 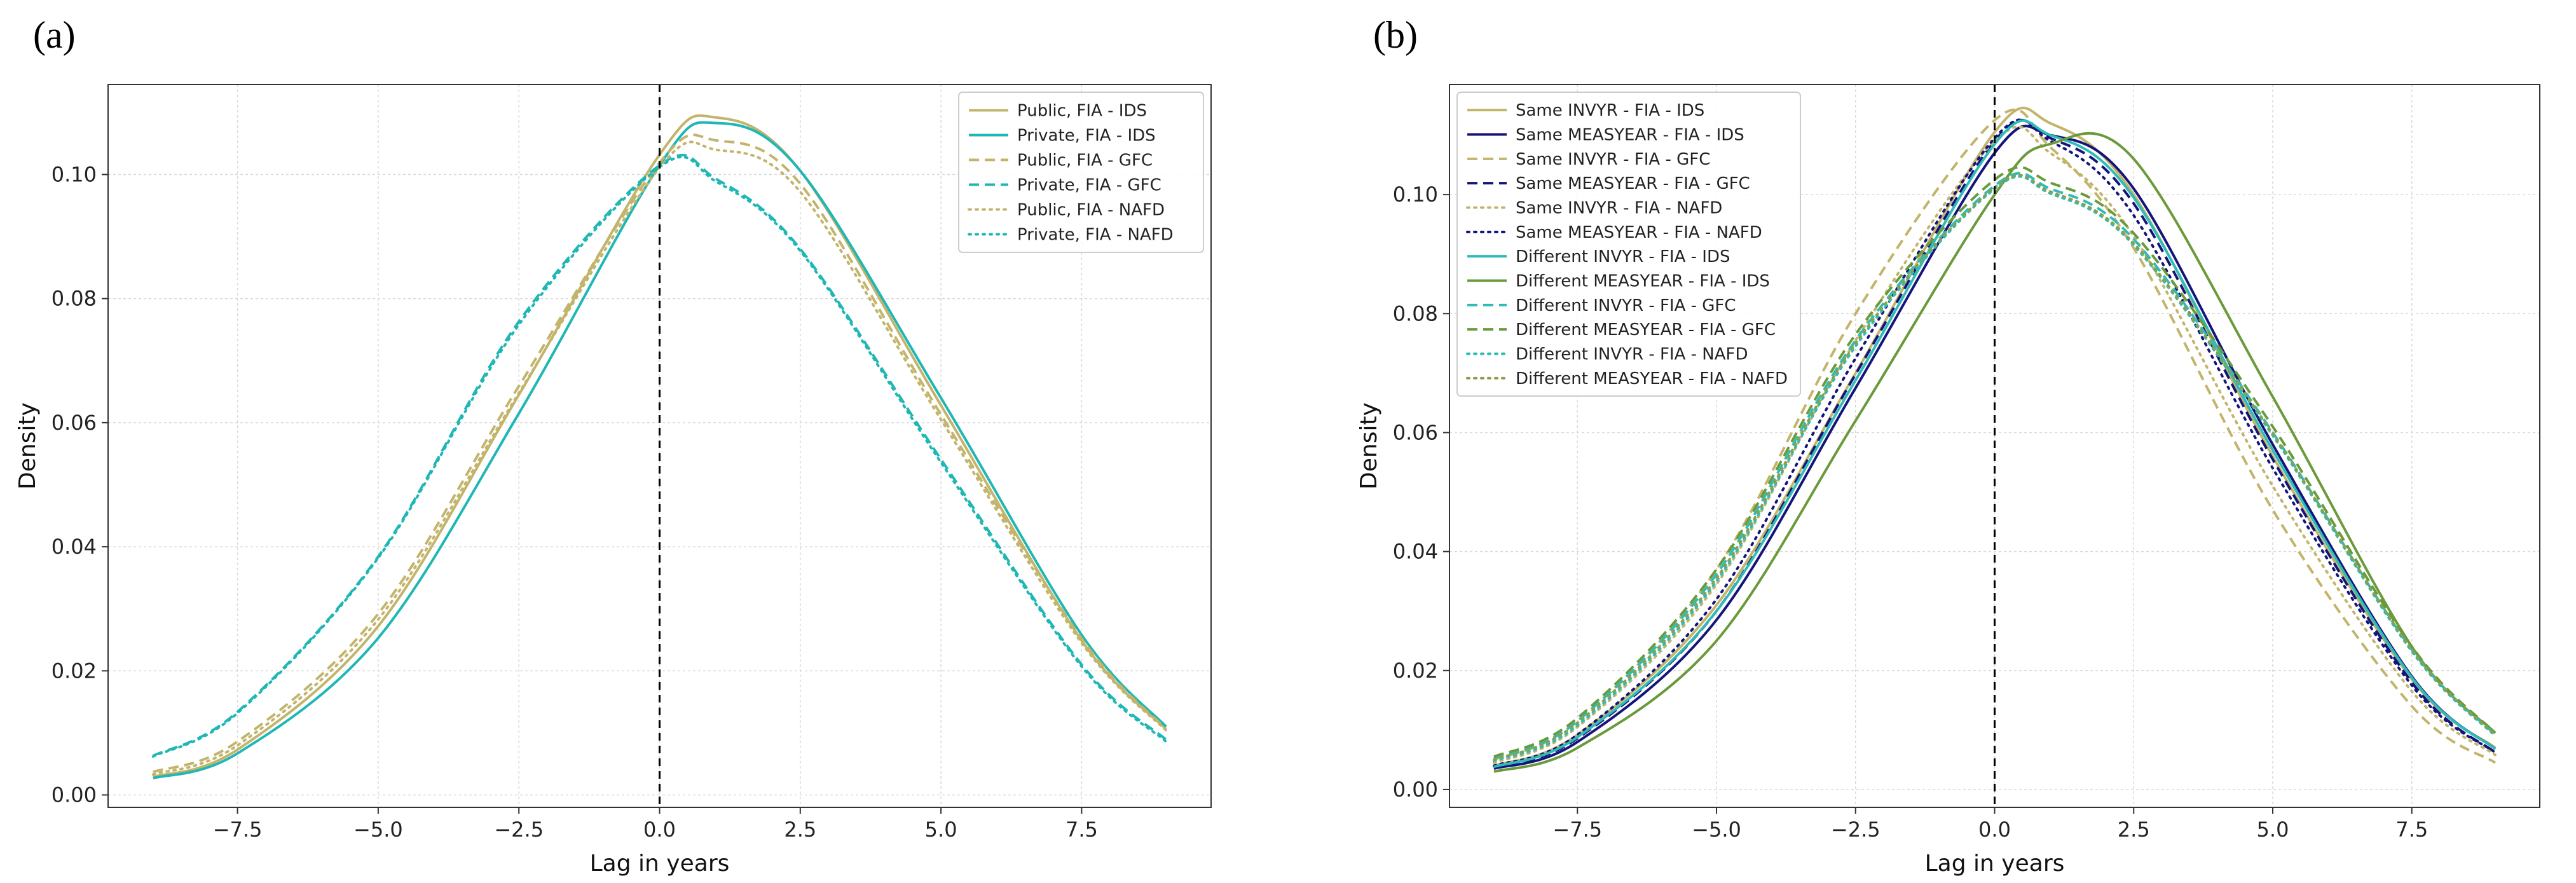 I want to click on legend-entry: Same INVYR - FIA - GFC, so click(x=1613, y=159).